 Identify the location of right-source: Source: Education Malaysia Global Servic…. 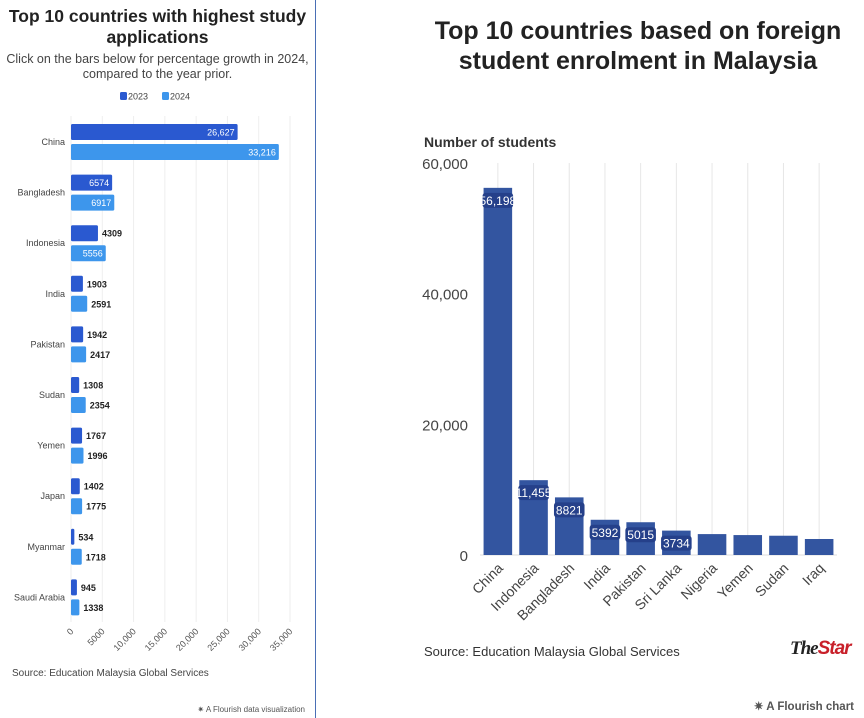
(552, 651).